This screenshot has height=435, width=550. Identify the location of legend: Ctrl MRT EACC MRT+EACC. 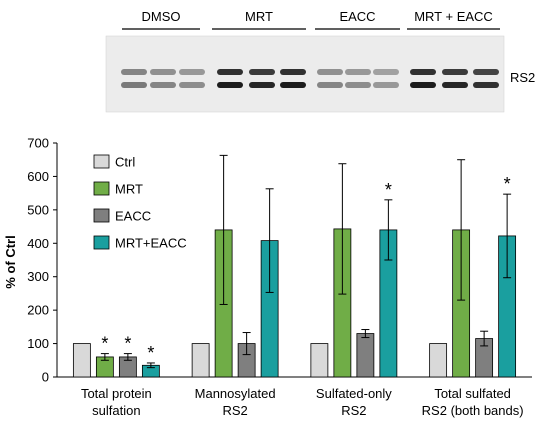
(140, 202).